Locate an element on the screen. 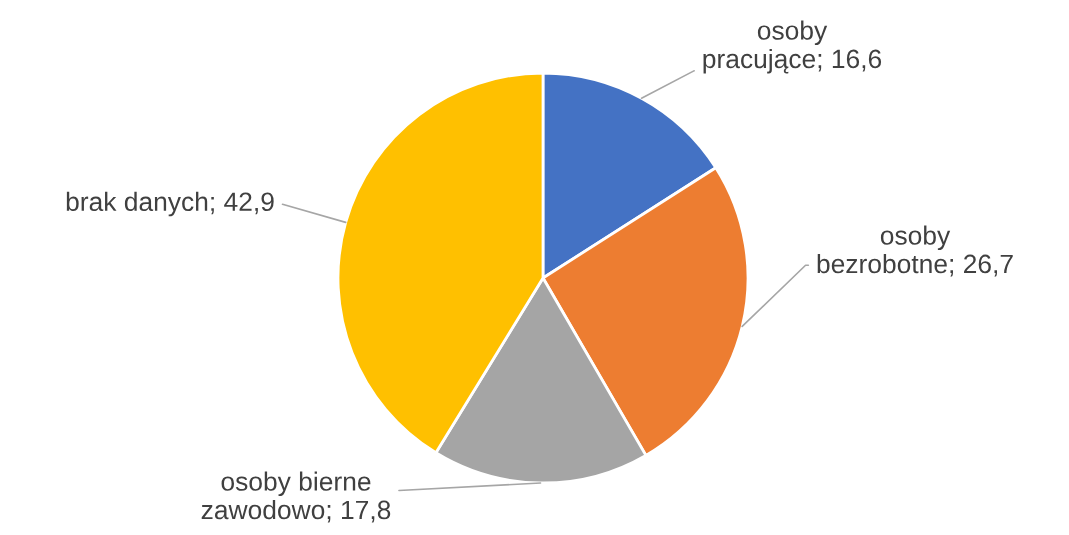  slice-label: brak danych; 42,9 is located at coordinates (170, 204).